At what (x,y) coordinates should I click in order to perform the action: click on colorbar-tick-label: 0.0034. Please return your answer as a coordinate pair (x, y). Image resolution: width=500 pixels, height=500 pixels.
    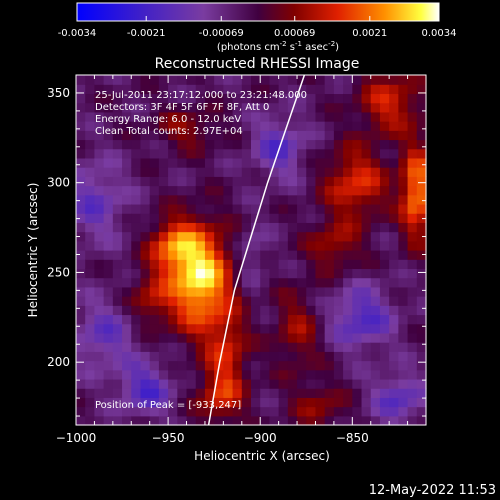
    Looking at the image, I should click on (439, 33).